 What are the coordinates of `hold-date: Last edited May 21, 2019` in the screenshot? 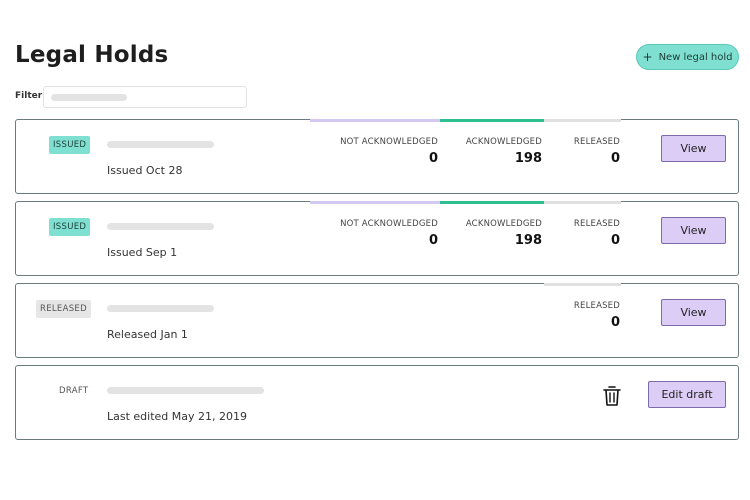 It's located at (177, 416).